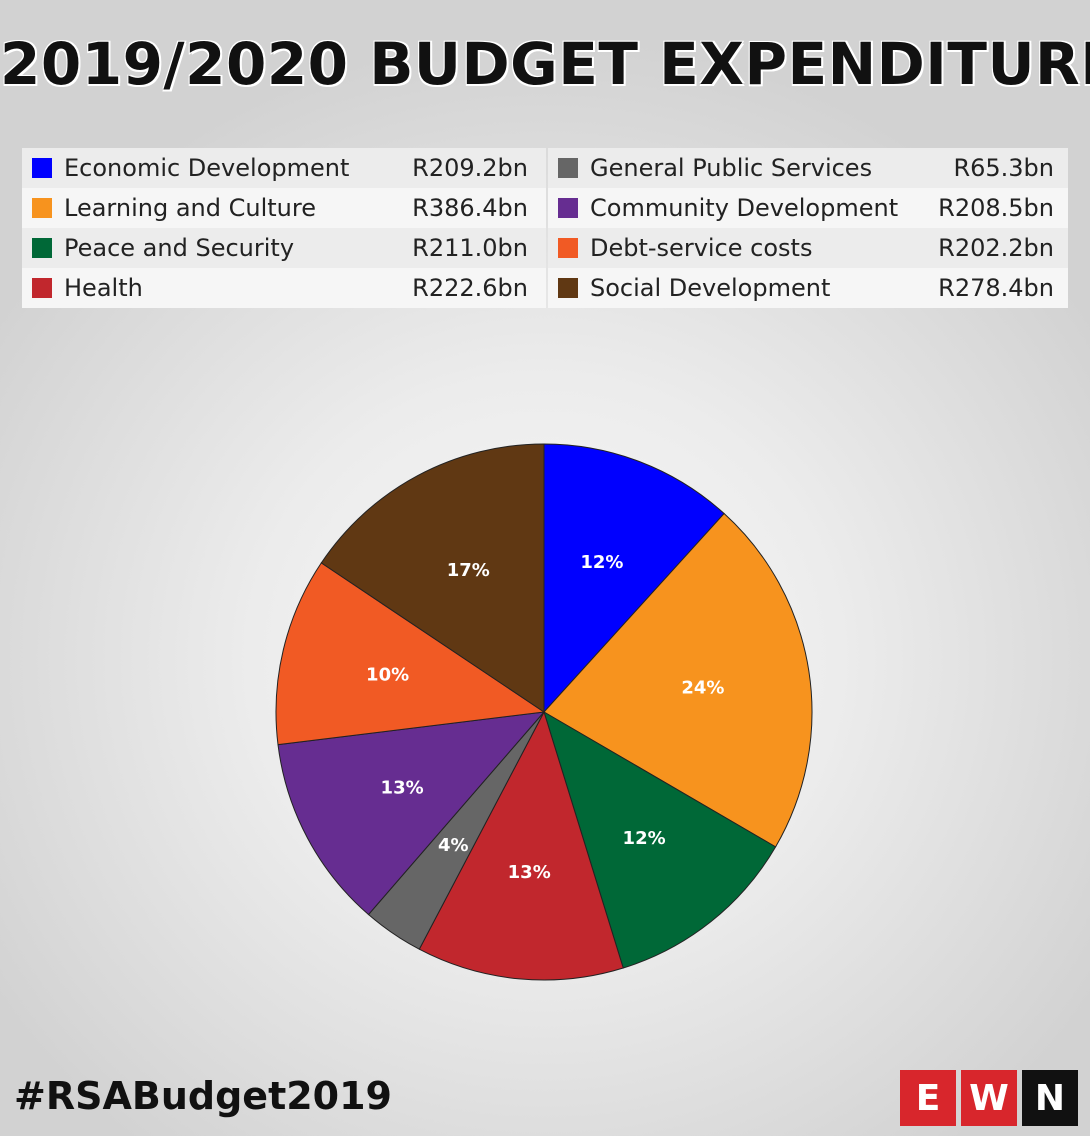 The width and height of the screenshot is (1090, 1136). What do you see at coordinates (190, 208) in the screenshot?
I see `legend-label: Learning and Culture` at bounding box center [190, 208].